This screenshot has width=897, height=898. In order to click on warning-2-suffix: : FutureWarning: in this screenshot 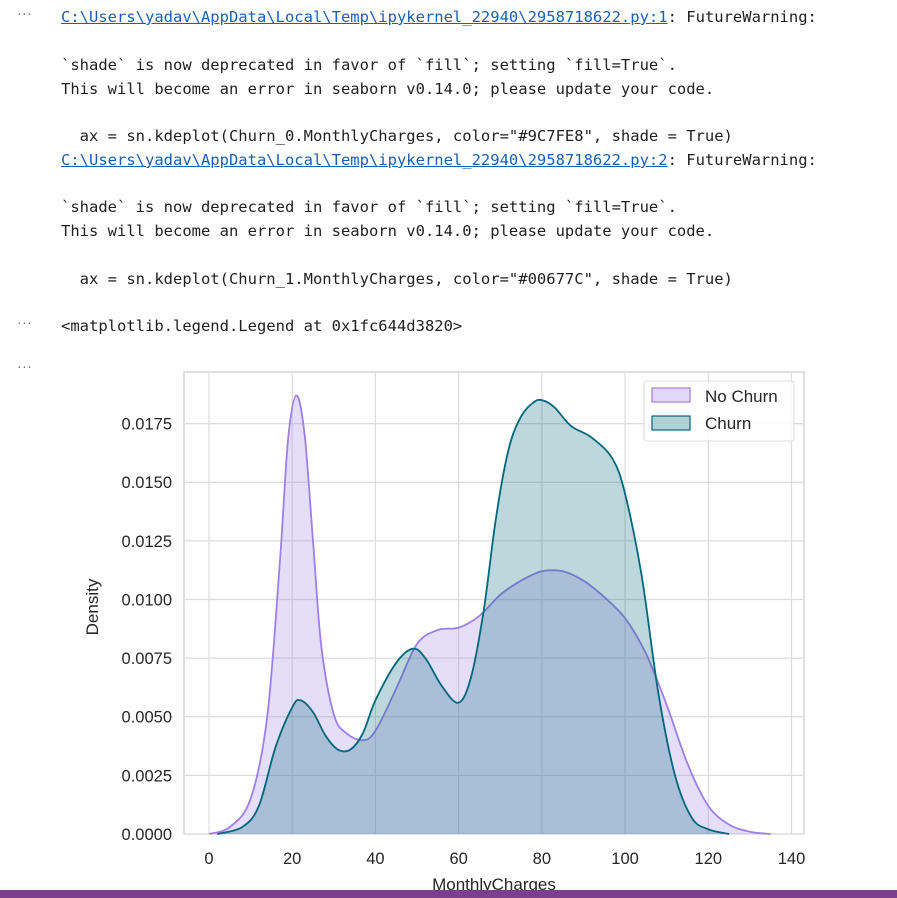, I will do `click(742, 160)`.